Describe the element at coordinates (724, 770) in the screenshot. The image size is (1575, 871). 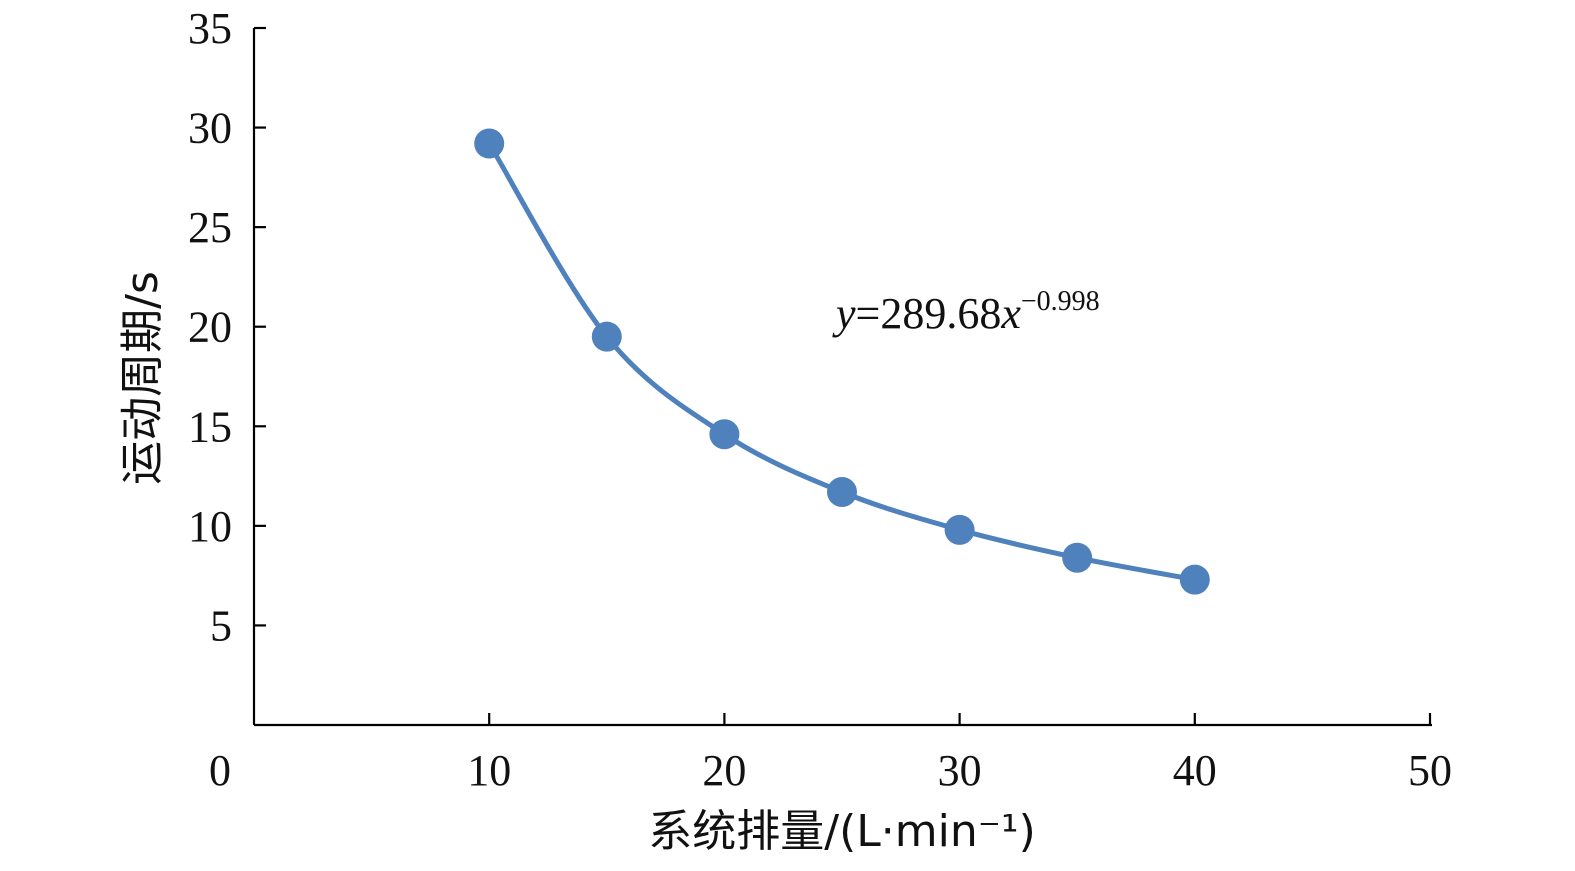
I see `x-tick-label: 20` at that location.